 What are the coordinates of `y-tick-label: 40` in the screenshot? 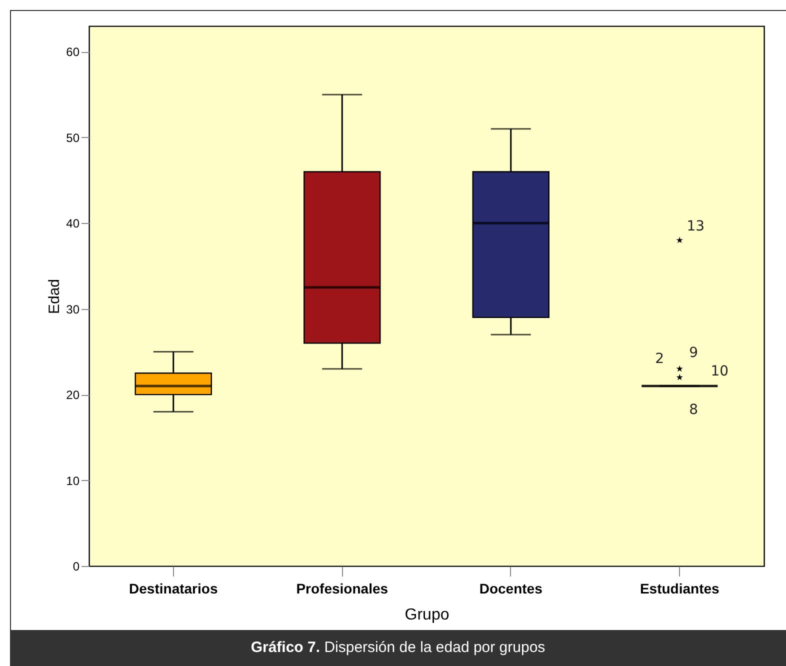 It's located at (73, 223).